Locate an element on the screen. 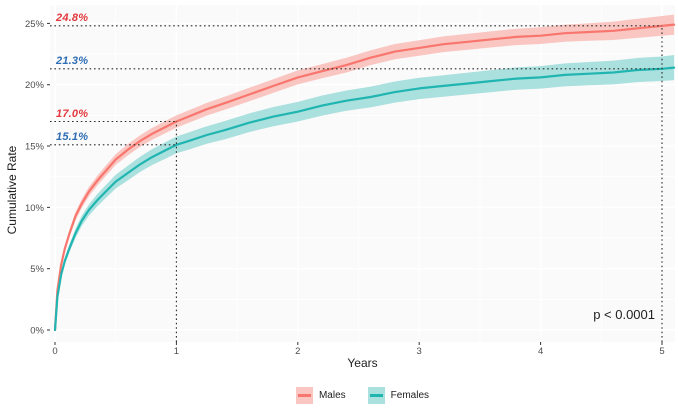 Image resolution: width=678 pixels, height=413 pixels. males-legend-swatch is located at coordinates (304, 395).